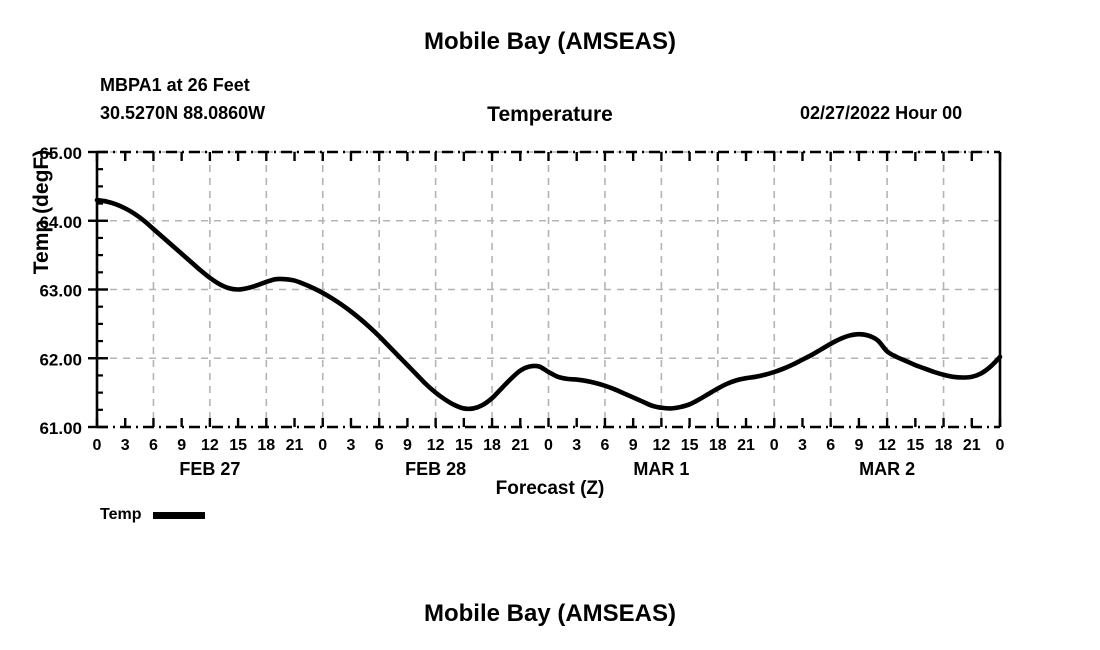 The width and height of the screenshot is (1100, 650). I want to click on x-axis-title: Forecast (Z), so click(550, 488).